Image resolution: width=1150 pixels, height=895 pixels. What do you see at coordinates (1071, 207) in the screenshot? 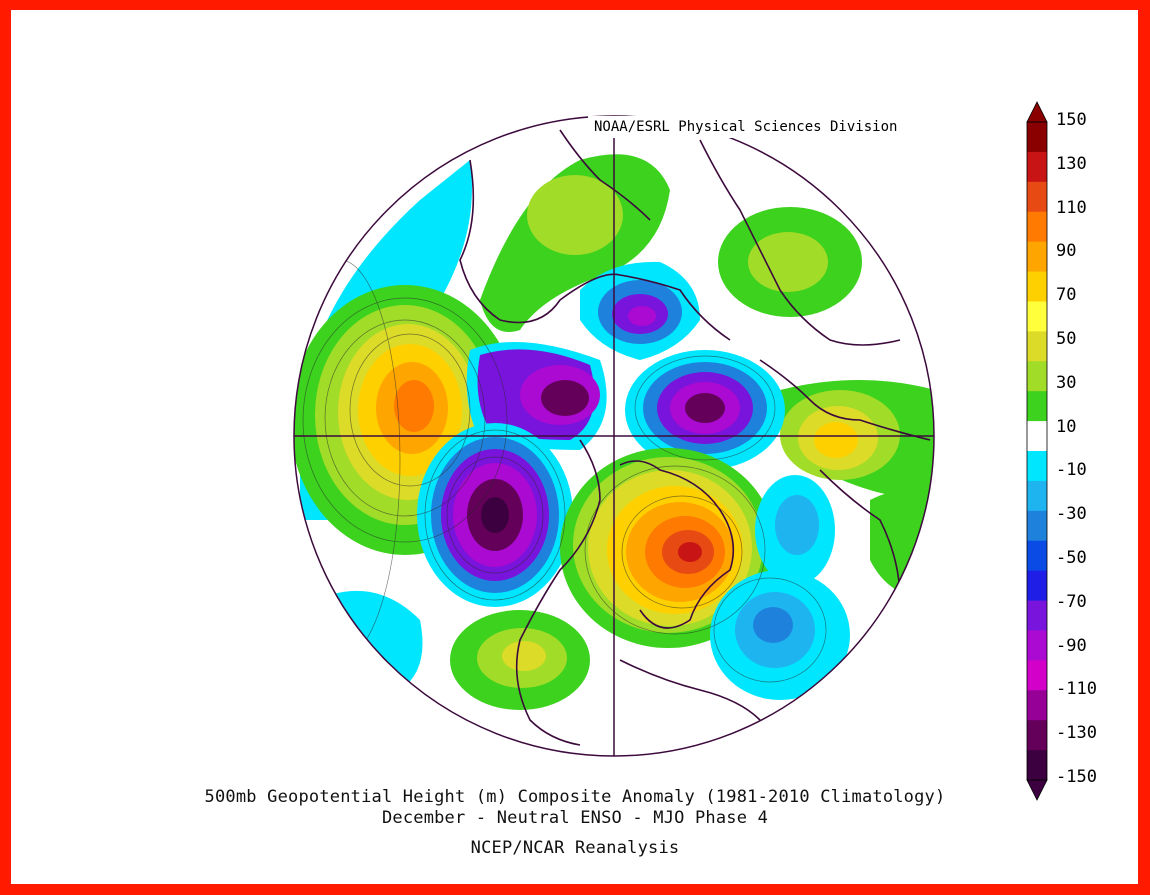
I see `colorbar-tick-label: 110` at bounding box center [1071, 207].